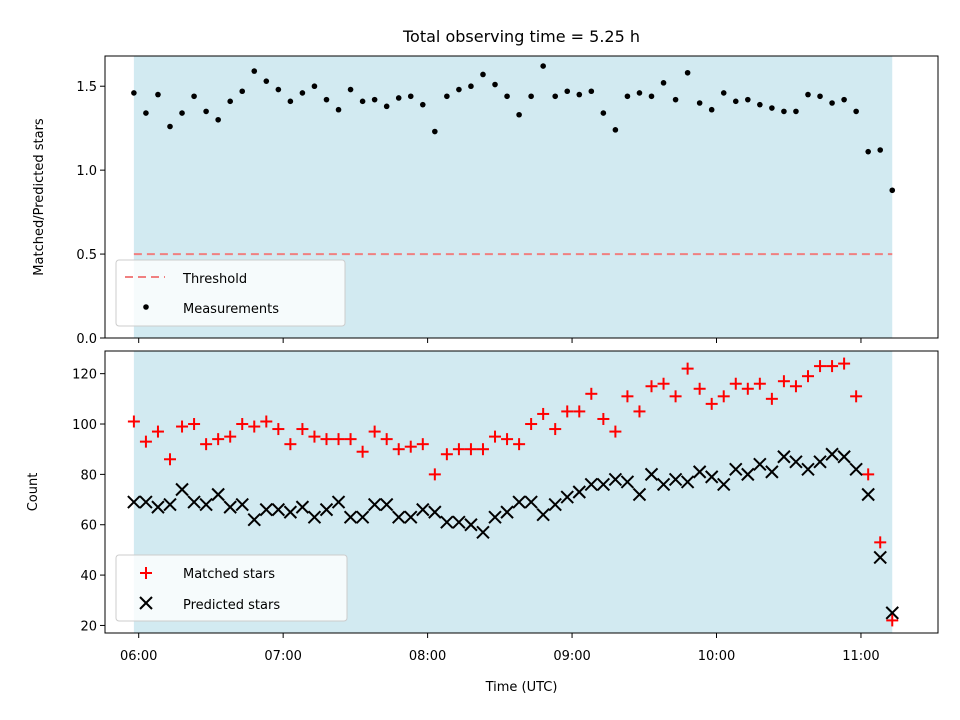  What do you see at coordinates (88, 475) in the screenshot?
I see `bottom-y-tick-label: 80` at bounding box center [88, 475].